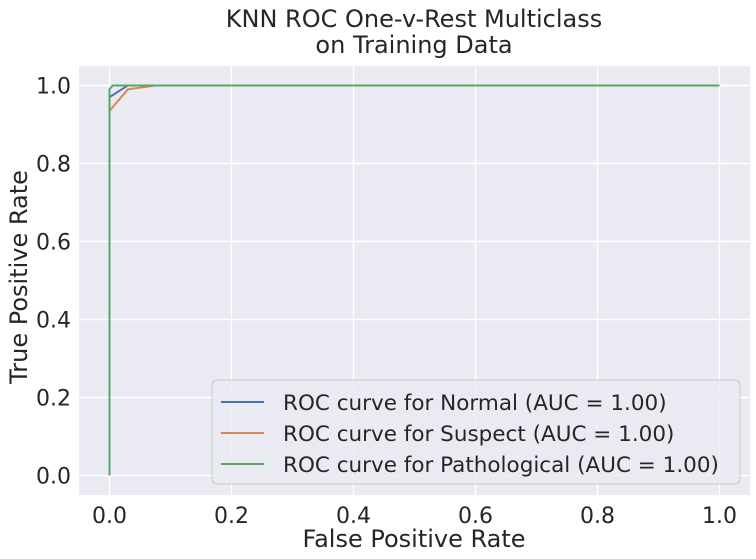 This screenshot has height=559, width=756. What do you see at coordinates (413, 45) in the screenshot?
I see `chart-title-line-2: on Training Data` at bounding box center [413, 45].